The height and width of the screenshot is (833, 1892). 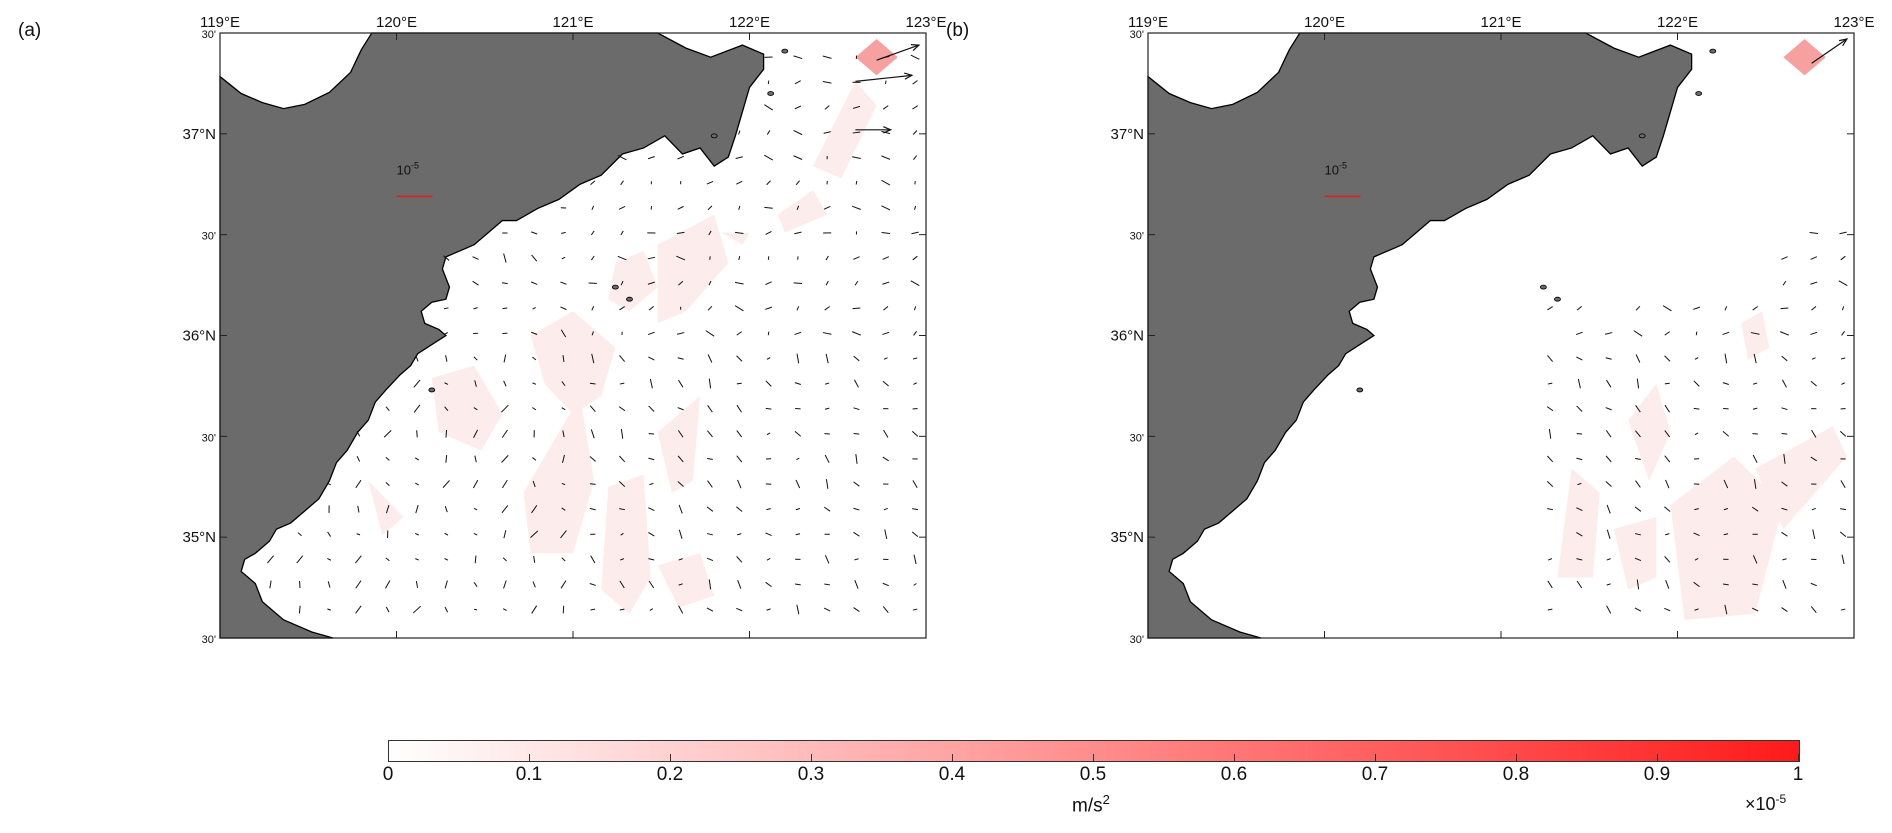 I want to click on lon-label: 121°E, so click(x=1500, y=22).